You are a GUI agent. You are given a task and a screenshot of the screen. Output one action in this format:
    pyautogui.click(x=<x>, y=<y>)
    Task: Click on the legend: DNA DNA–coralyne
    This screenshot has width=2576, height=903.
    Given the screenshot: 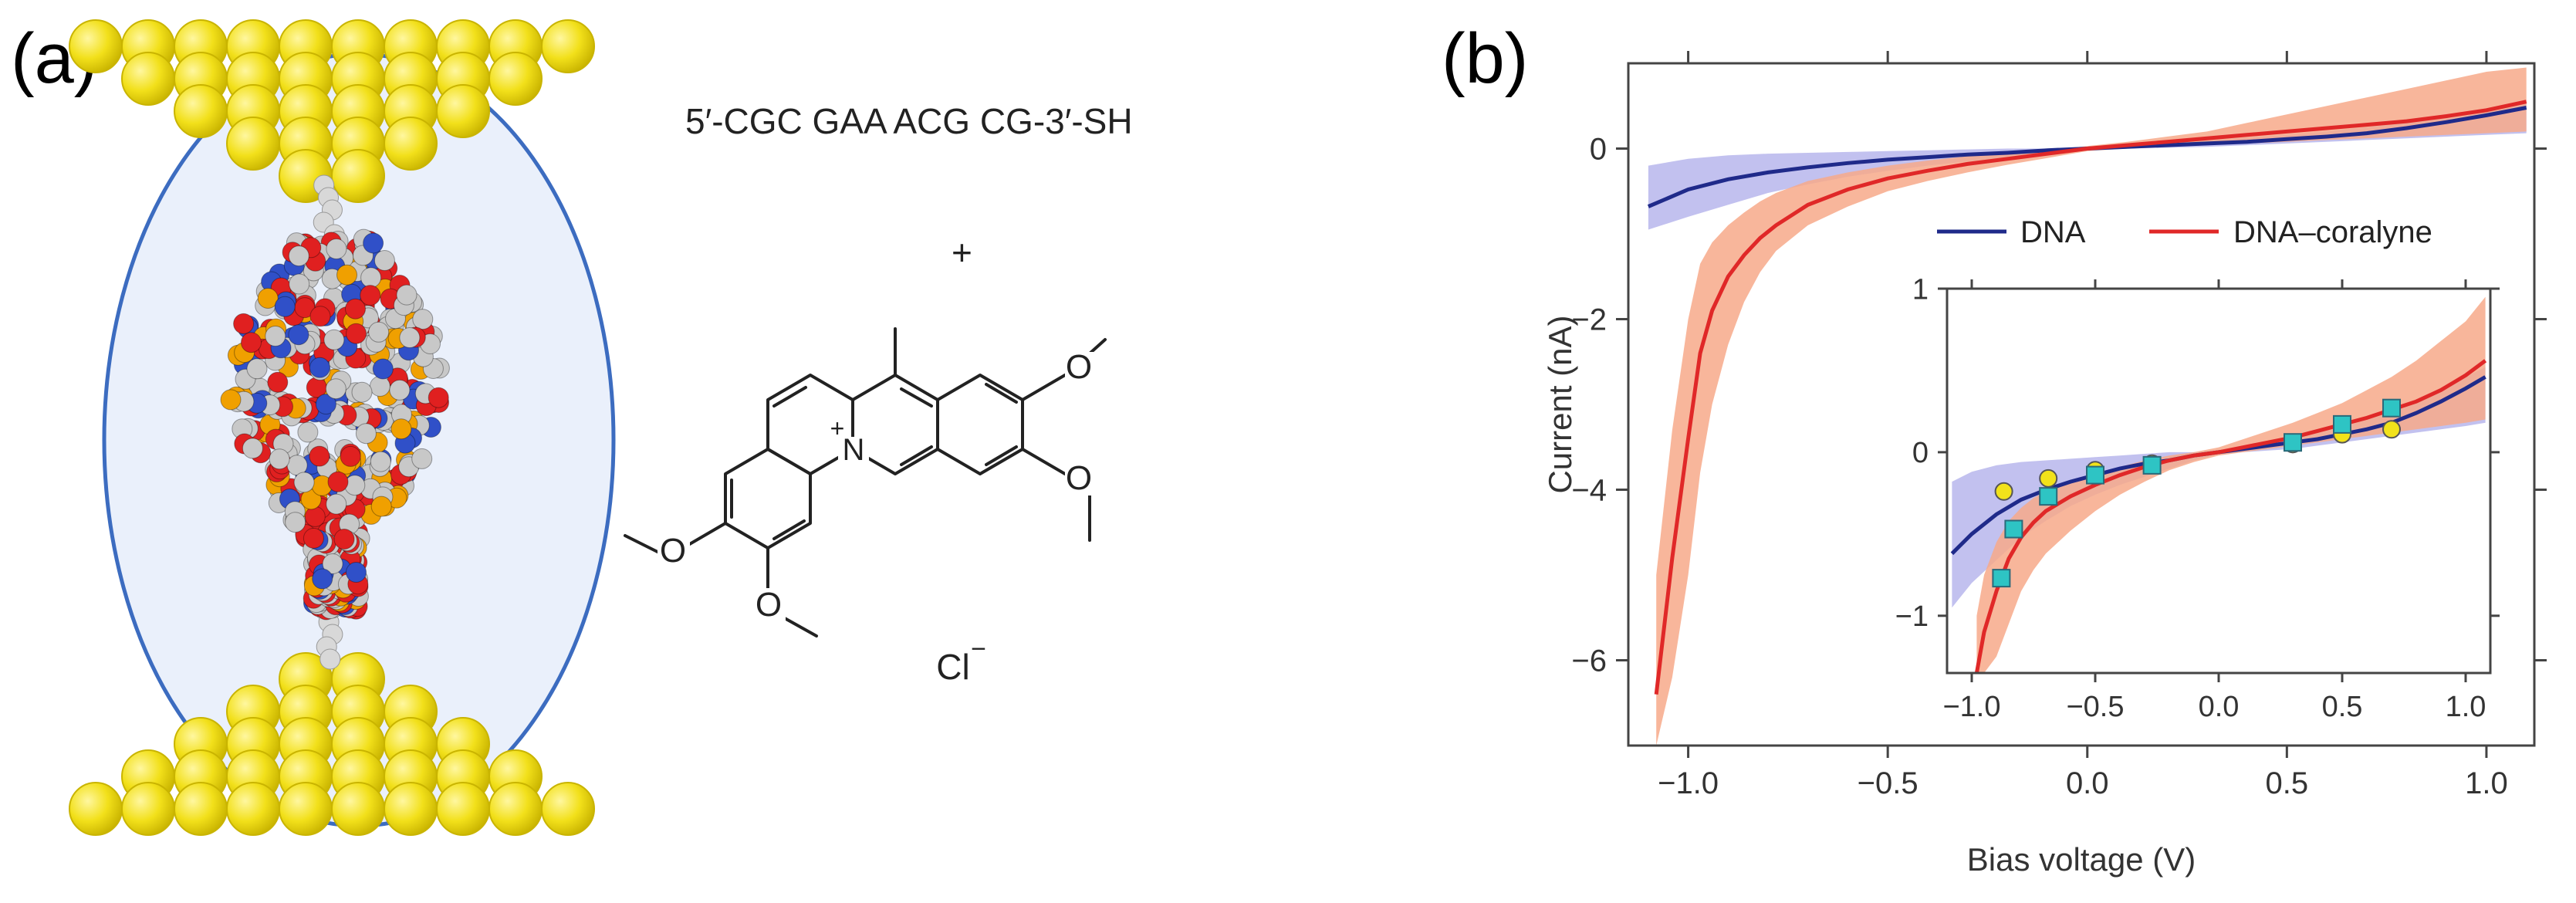 What is the action you would take?
    pyautogui.click(x=2184, y=232)
    